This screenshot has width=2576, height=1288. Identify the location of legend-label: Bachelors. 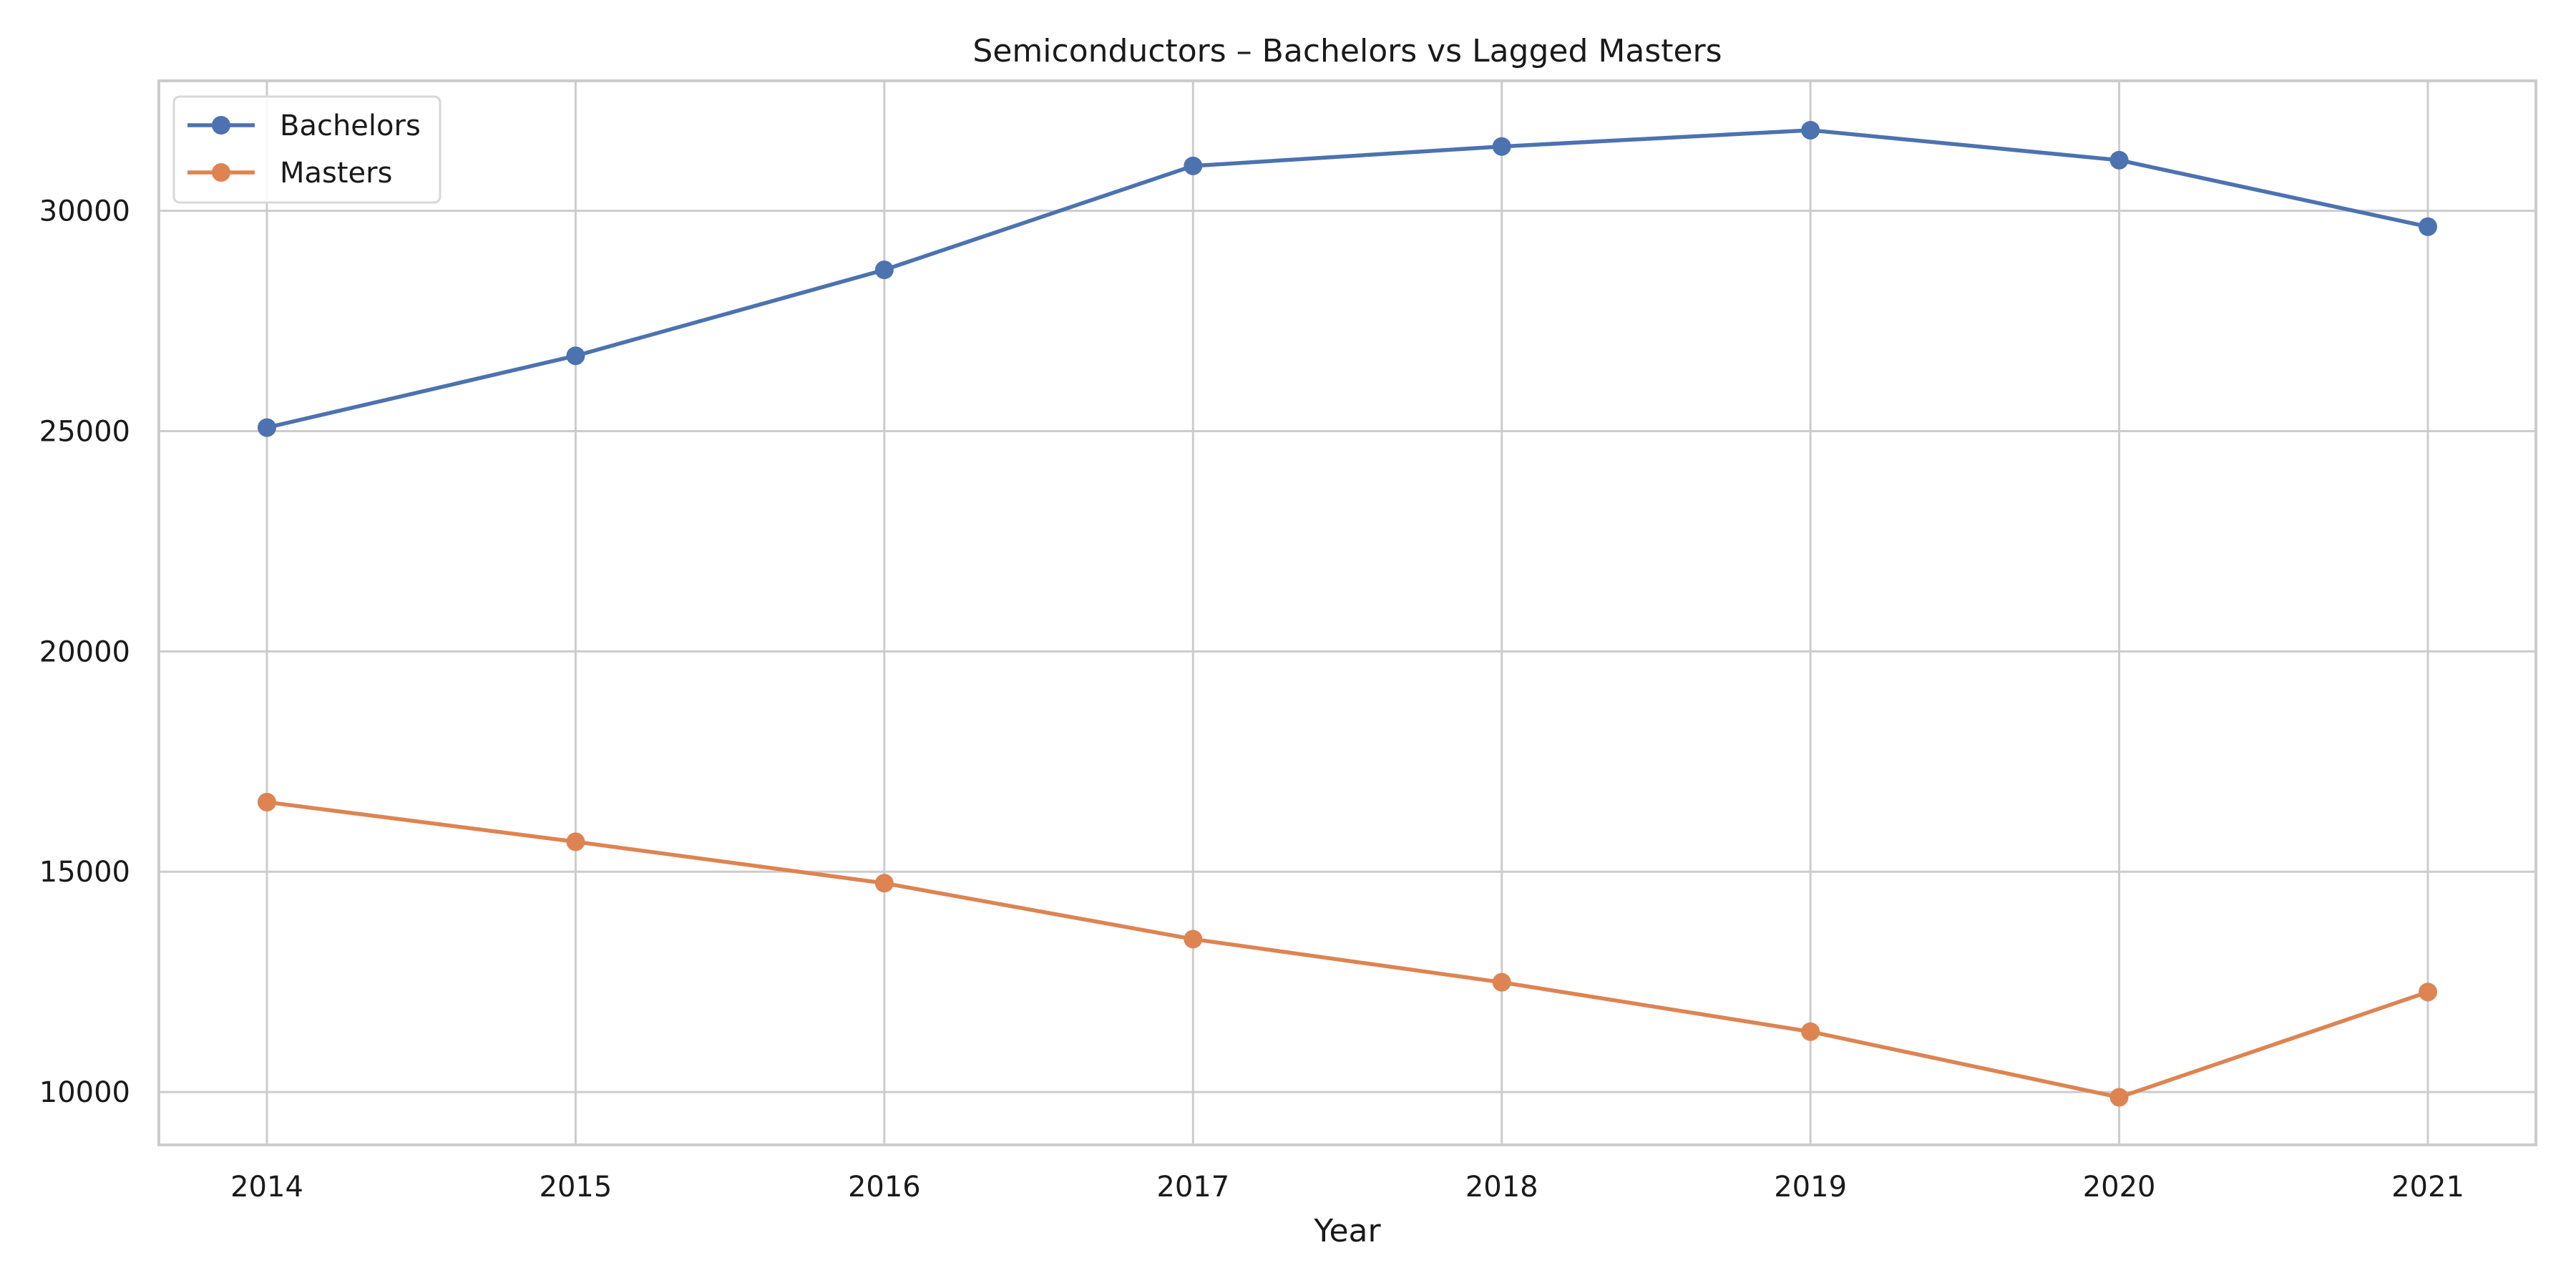
(350, 125).